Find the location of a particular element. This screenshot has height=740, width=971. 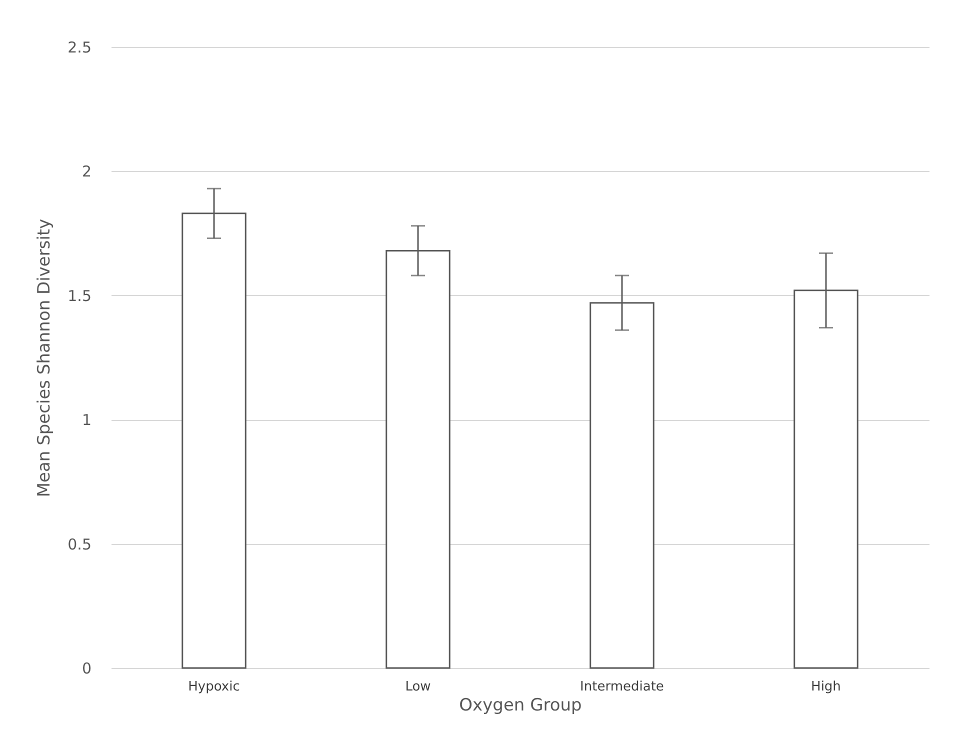

x-tick-label: High is located at coordinates (826, 687).